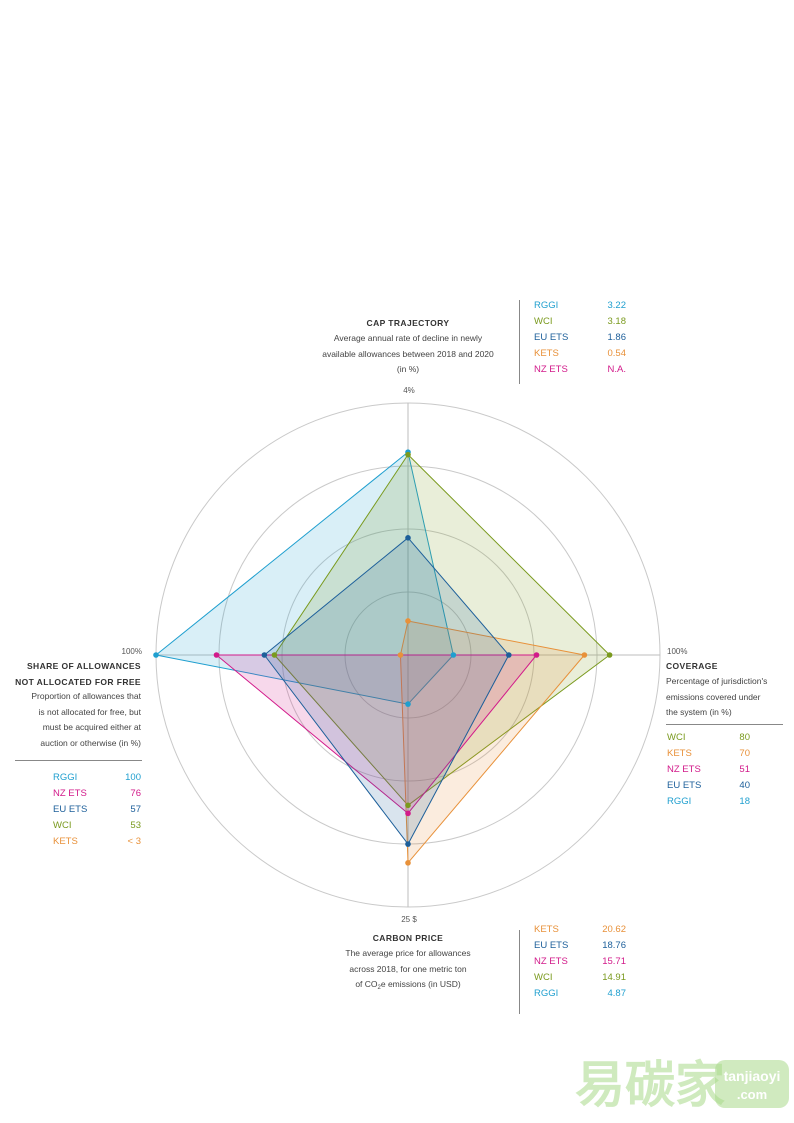 The height and width of the screenshot is (1123, 794). What do you see at coordinates (408, 813) in the screenshot?
I see `data-point-nz-ets-price` at bounding box center [408, 813].